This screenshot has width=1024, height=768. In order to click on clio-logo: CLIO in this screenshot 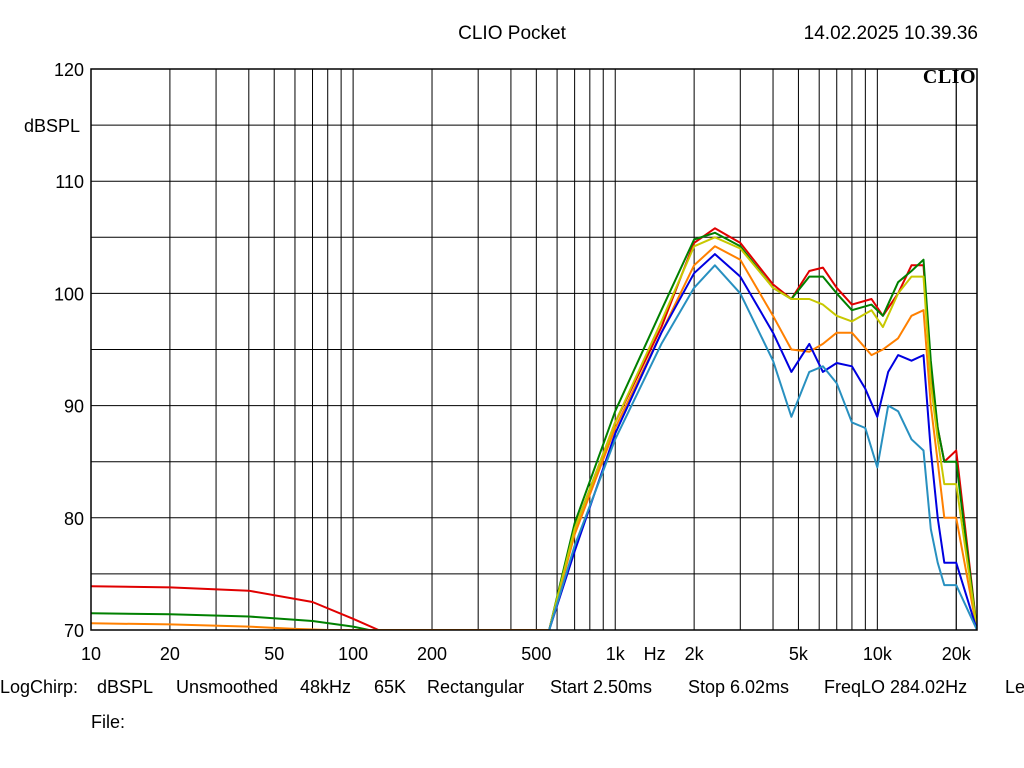, I will do `click(949, 77)`.